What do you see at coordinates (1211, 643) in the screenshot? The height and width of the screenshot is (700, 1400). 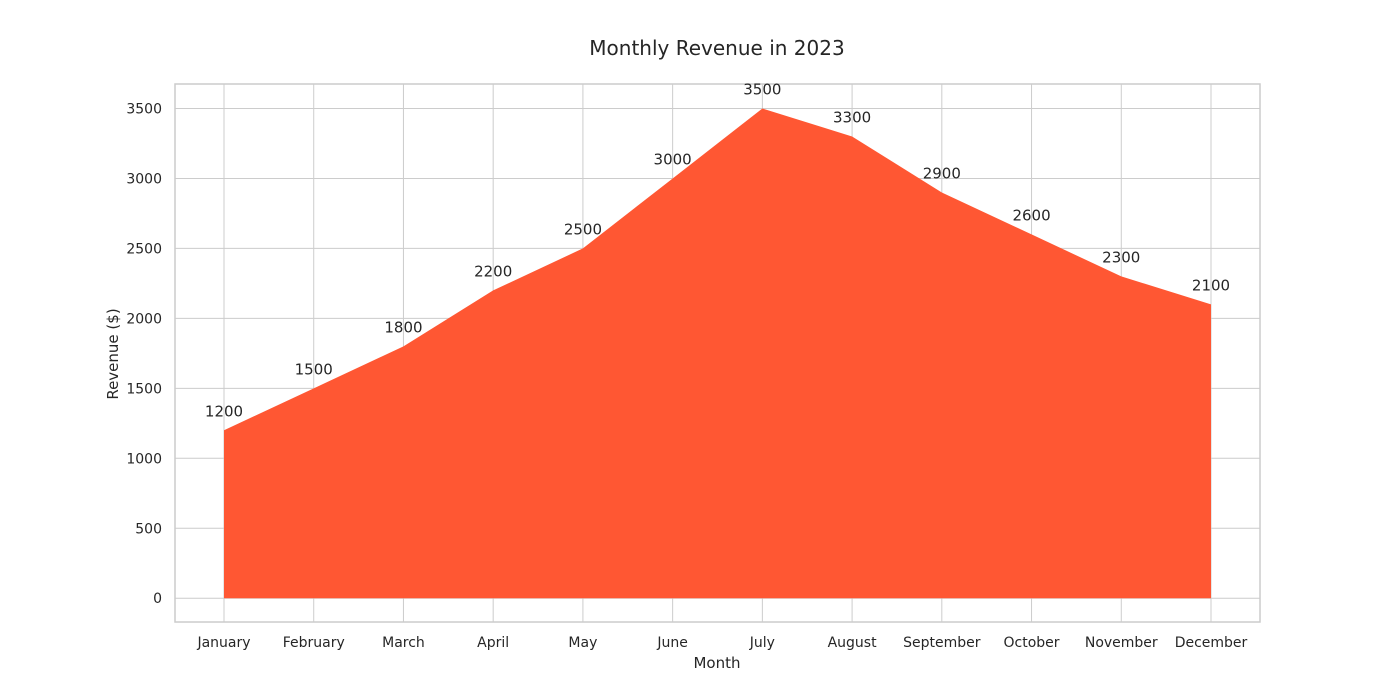 I see `x-tick-label: December` at bounding box center [1211, 643].